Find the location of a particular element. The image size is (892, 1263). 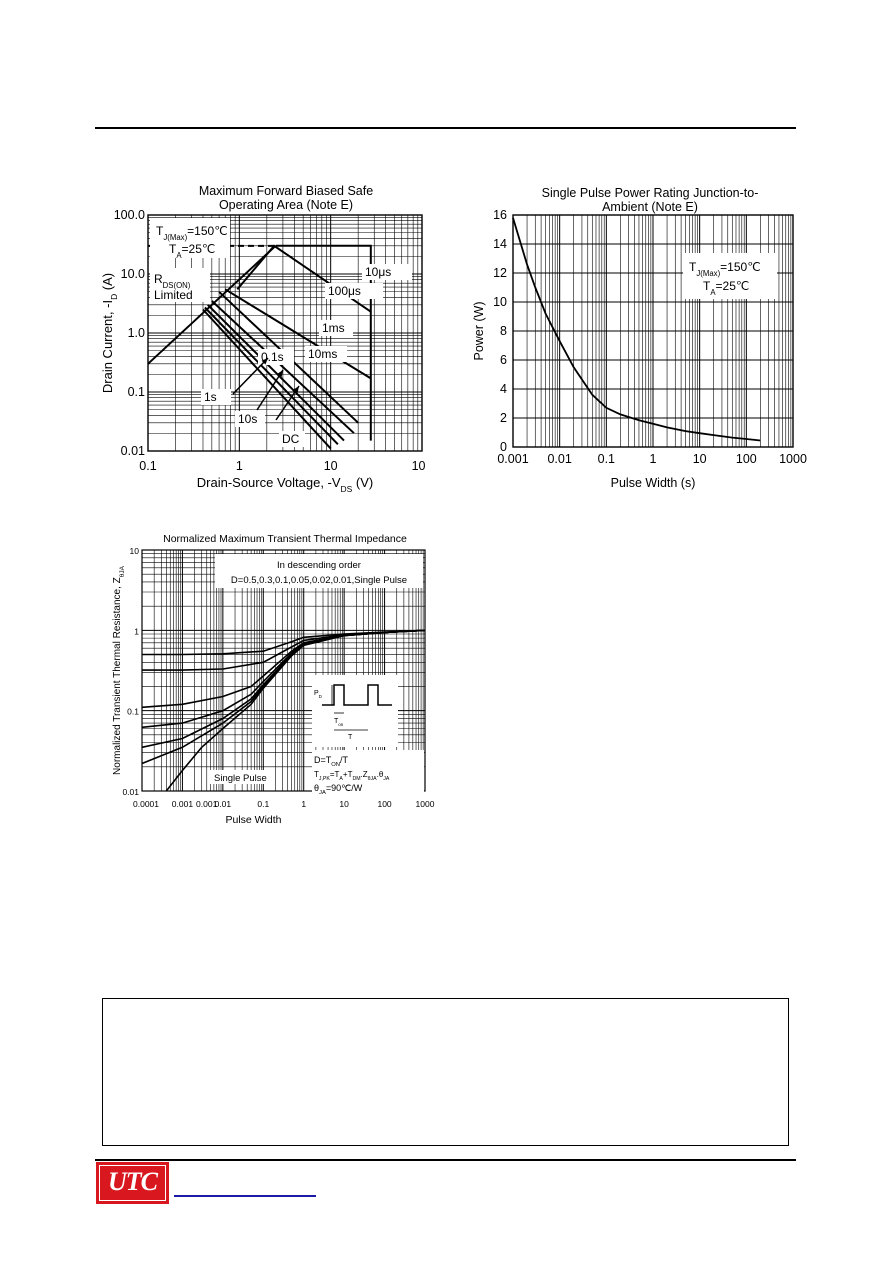

soa-x-tick-label: 0.1 is located at coordinates (147, 466).